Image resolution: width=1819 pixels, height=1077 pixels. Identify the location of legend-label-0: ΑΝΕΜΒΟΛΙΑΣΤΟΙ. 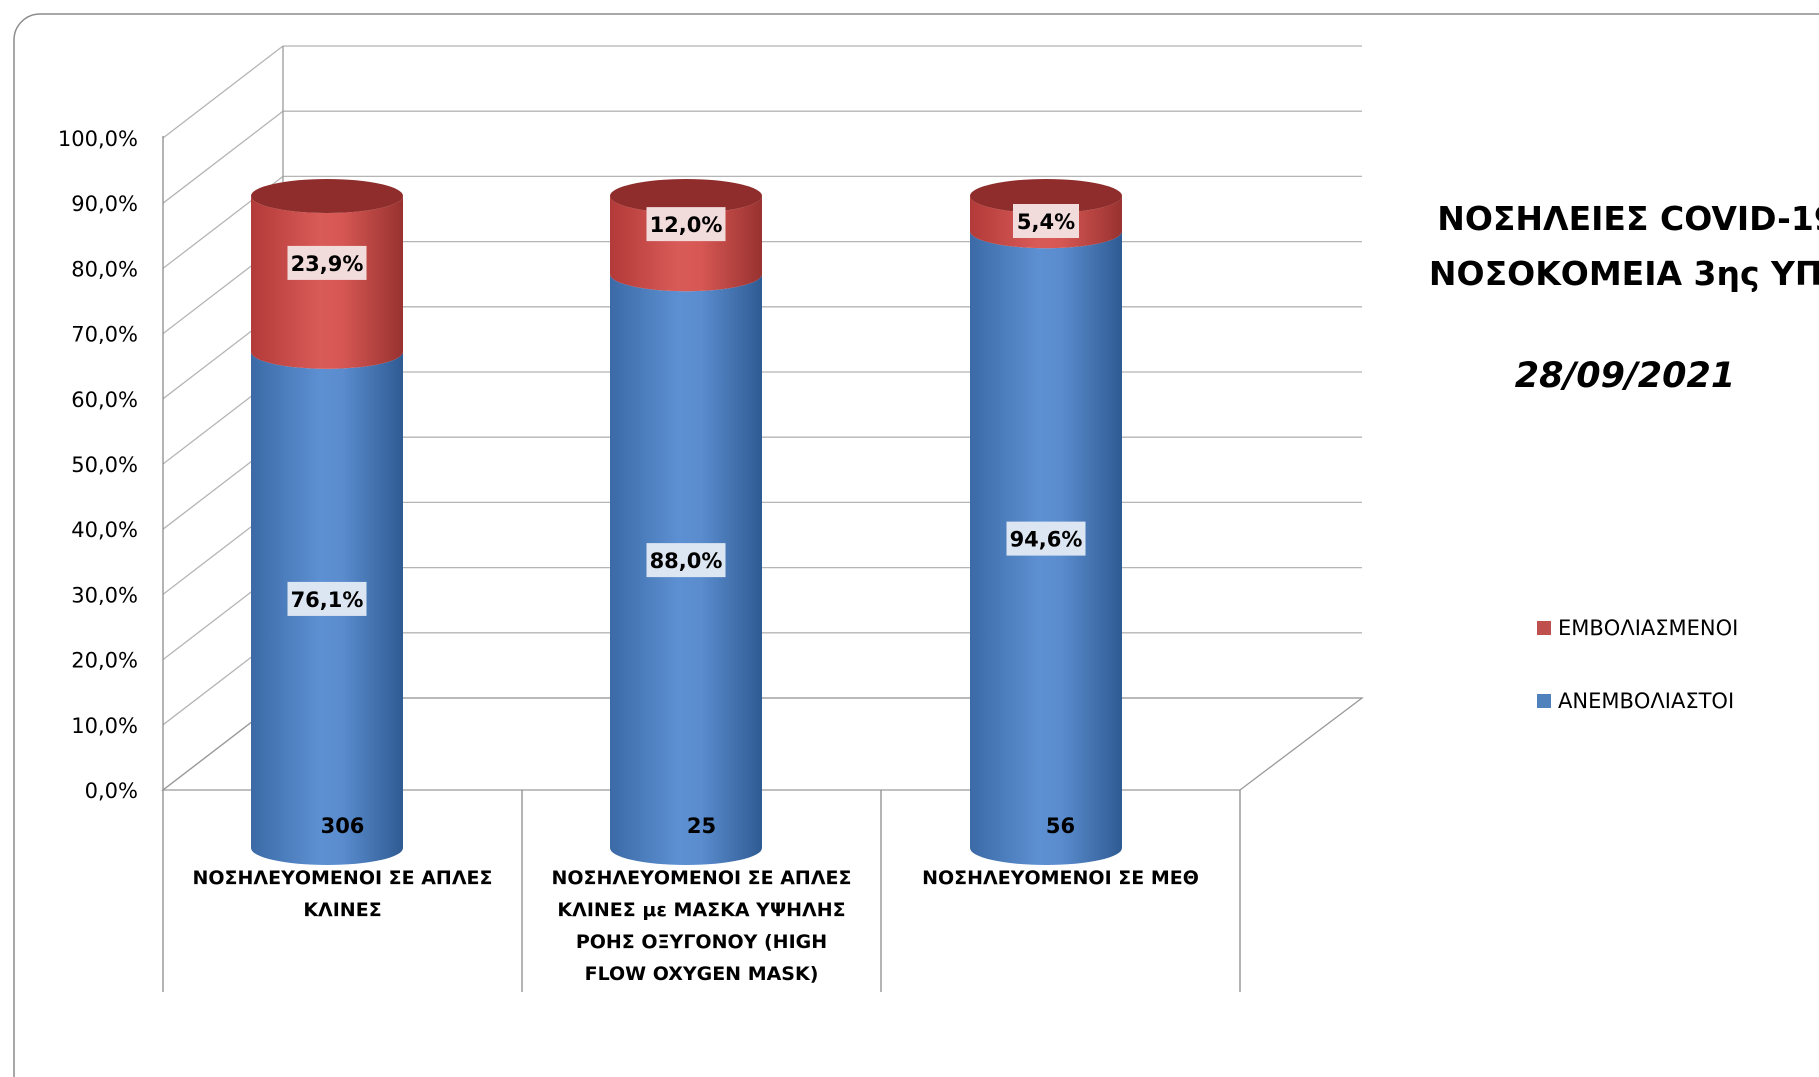
(1646, 701).